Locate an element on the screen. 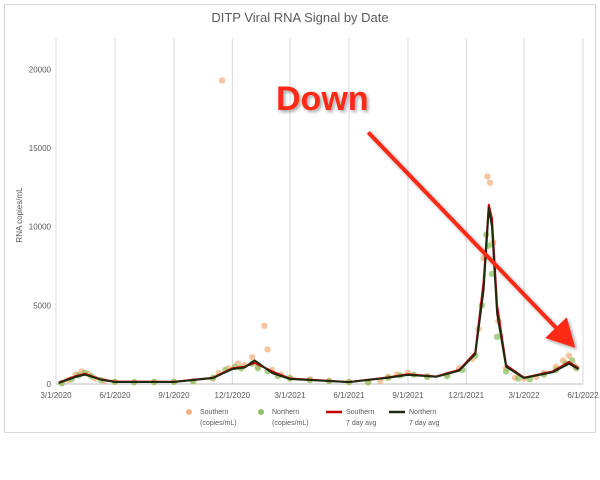  y-tick-label: 20000 is located at coordinates (40, 69).